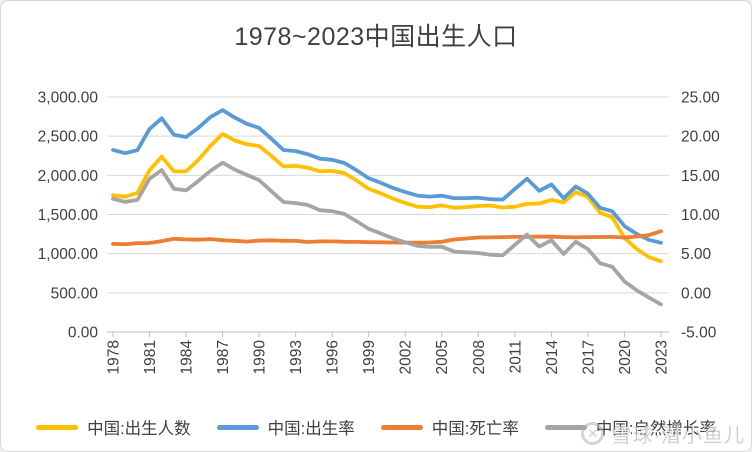 Image resolution: width=752 pixels, height=452 pixels. Describe the element at coordinates (655, 429) in the screenshot. I see `legend-label: 中国:自然增长率` at that location.